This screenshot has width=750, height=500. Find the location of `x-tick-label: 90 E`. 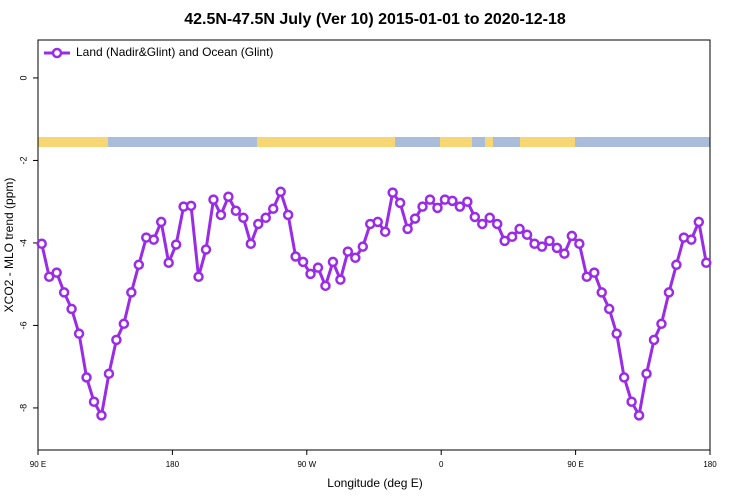

x-tick-label: 90 E is located at coordinates (38, 464).